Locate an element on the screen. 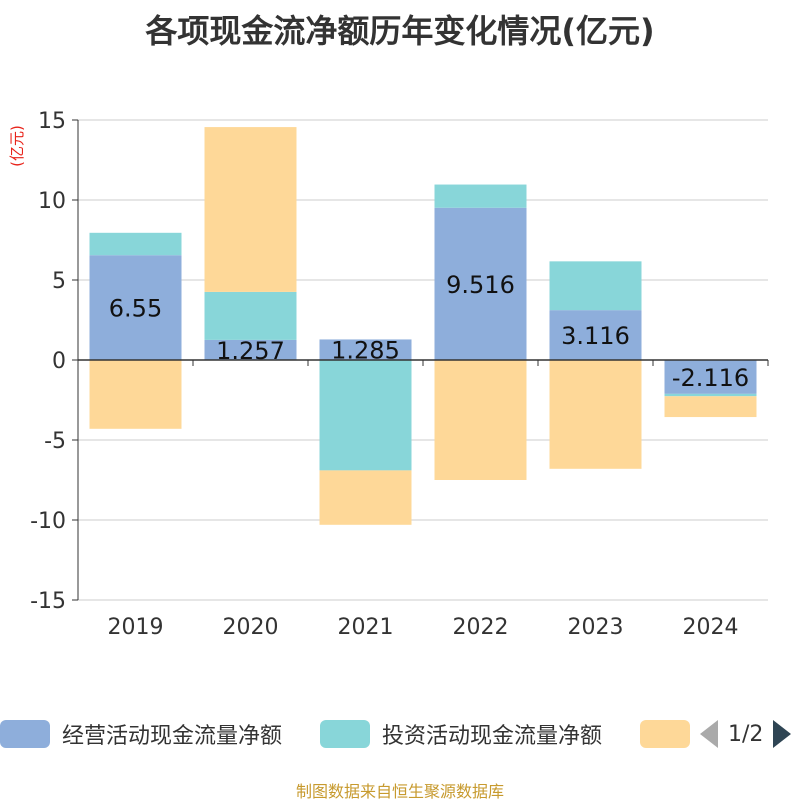 The width and height of the screenshot is (800, 802). x-tick-label: 2019 is located at coordinates (136, 627).